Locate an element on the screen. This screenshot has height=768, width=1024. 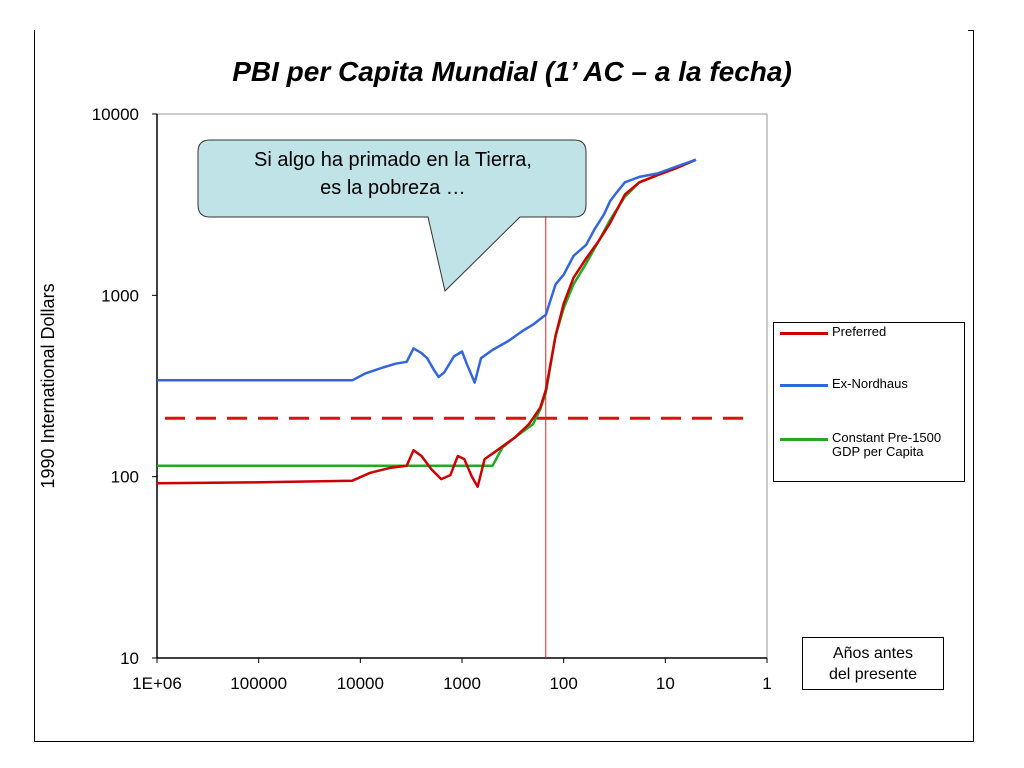
legend-label-preferred: Preferred is located at coordinates (859, 331).